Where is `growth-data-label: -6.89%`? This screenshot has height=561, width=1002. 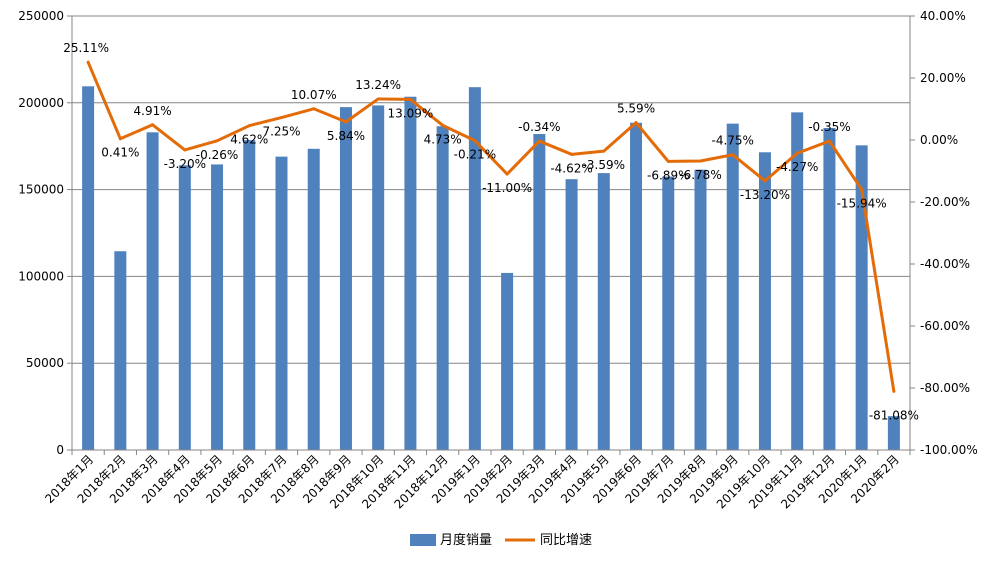
growth-data-label: -6.89% is located at coordinates (668, 175).